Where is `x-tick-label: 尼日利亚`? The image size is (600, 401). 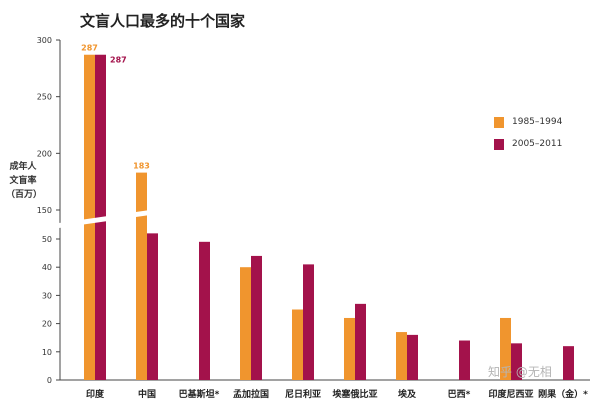 x-tick-label: 尼日利亚 is located at coordinates (303, 394).